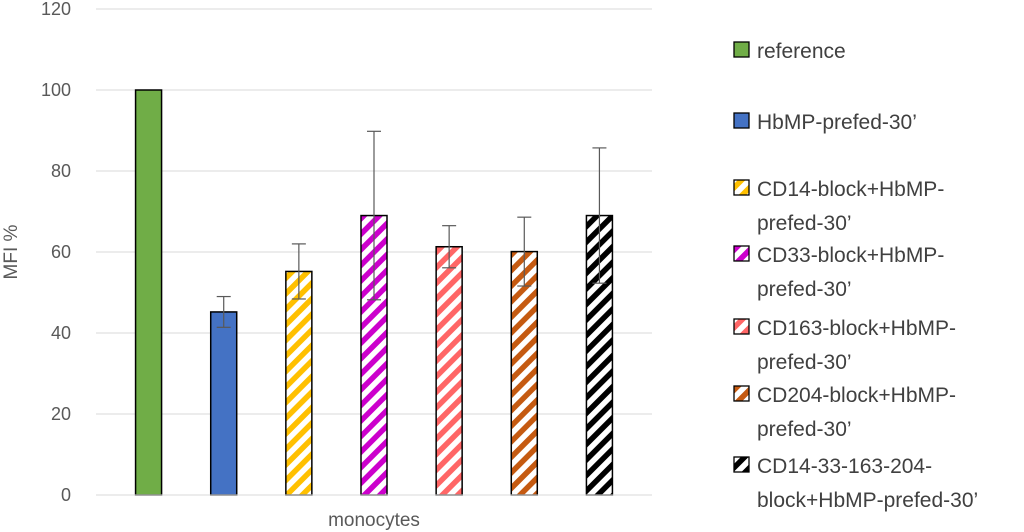 The height and width of the screenshot is (532, 1024). Describe the element at coordinates (61, 252) in the screenshot. I see `y-tick-label: 60` at that location.